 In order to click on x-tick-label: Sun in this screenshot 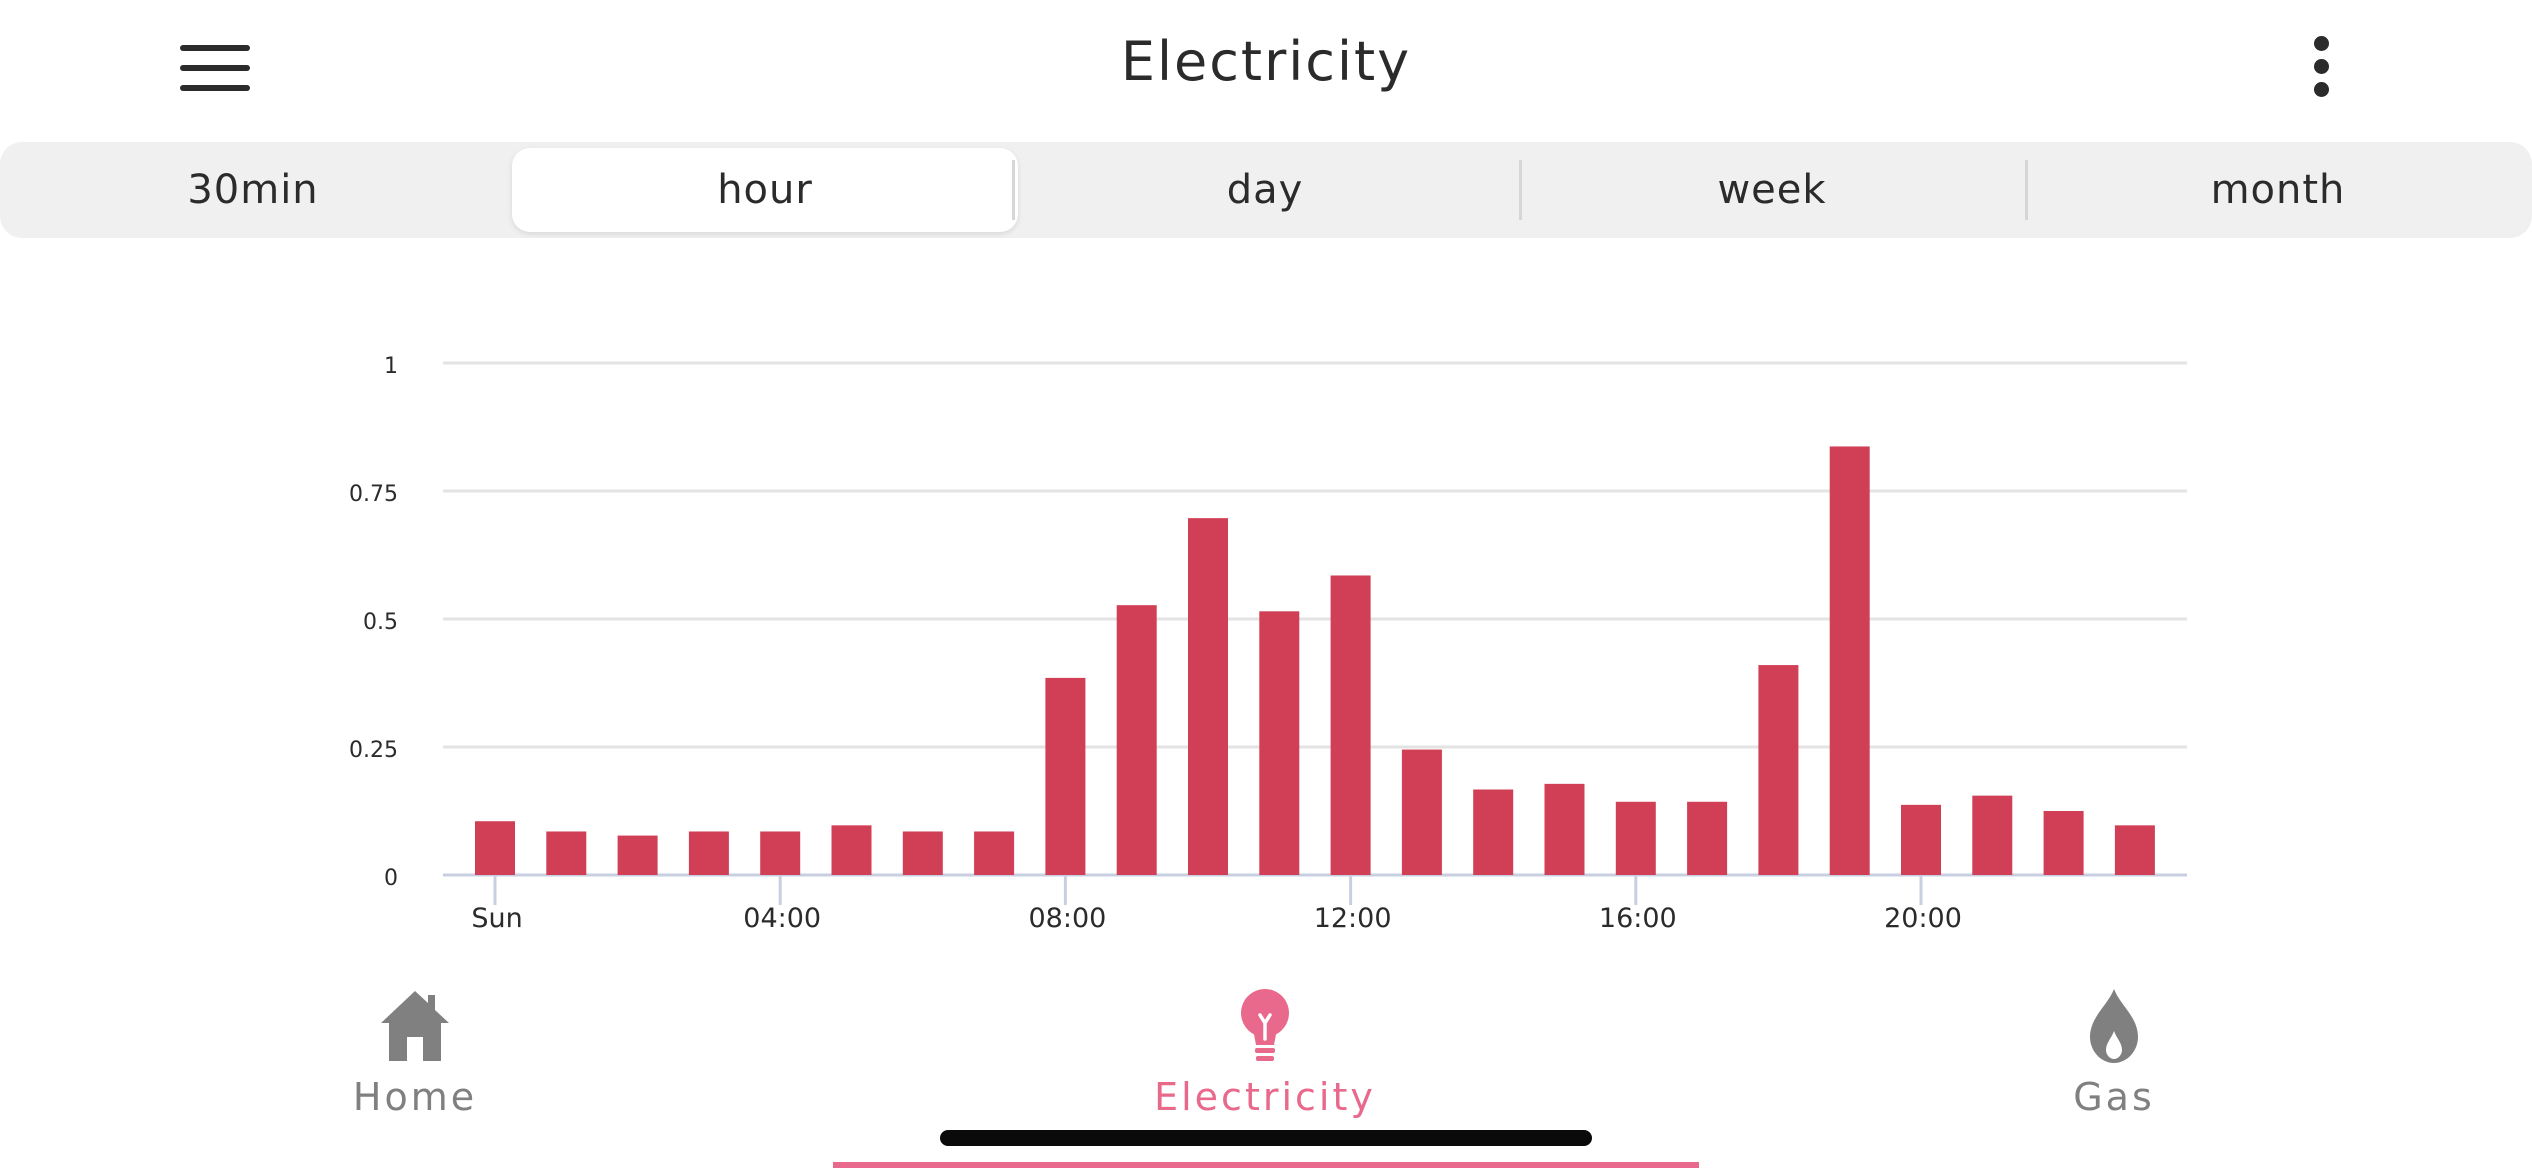, I will do `click(496, 918)`.